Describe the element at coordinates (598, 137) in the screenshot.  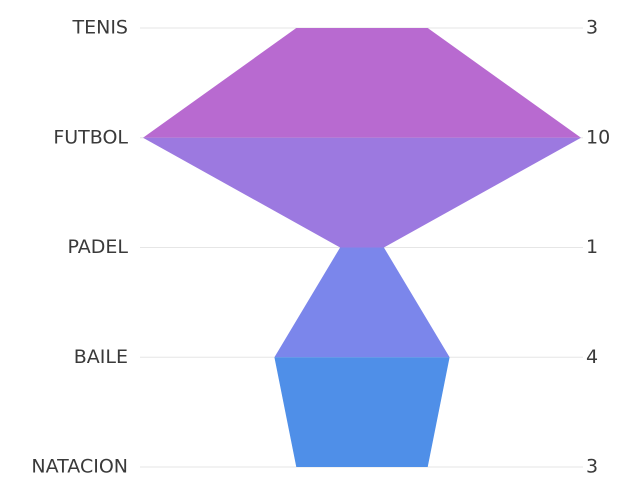
I see `value-label: 10` at that location.